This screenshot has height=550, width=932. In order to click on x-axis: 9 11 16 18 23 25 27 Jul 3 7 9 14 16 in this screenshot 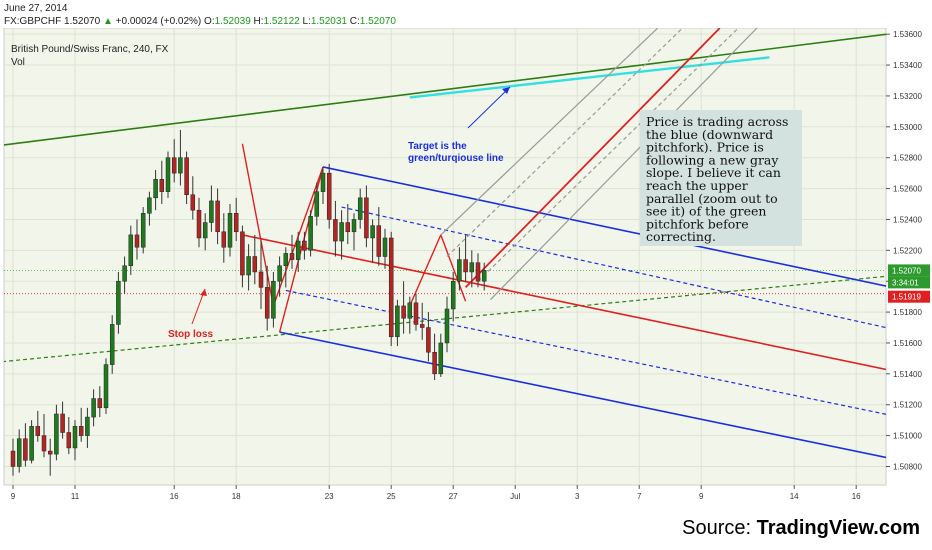, I will do `click(436, 493)`.